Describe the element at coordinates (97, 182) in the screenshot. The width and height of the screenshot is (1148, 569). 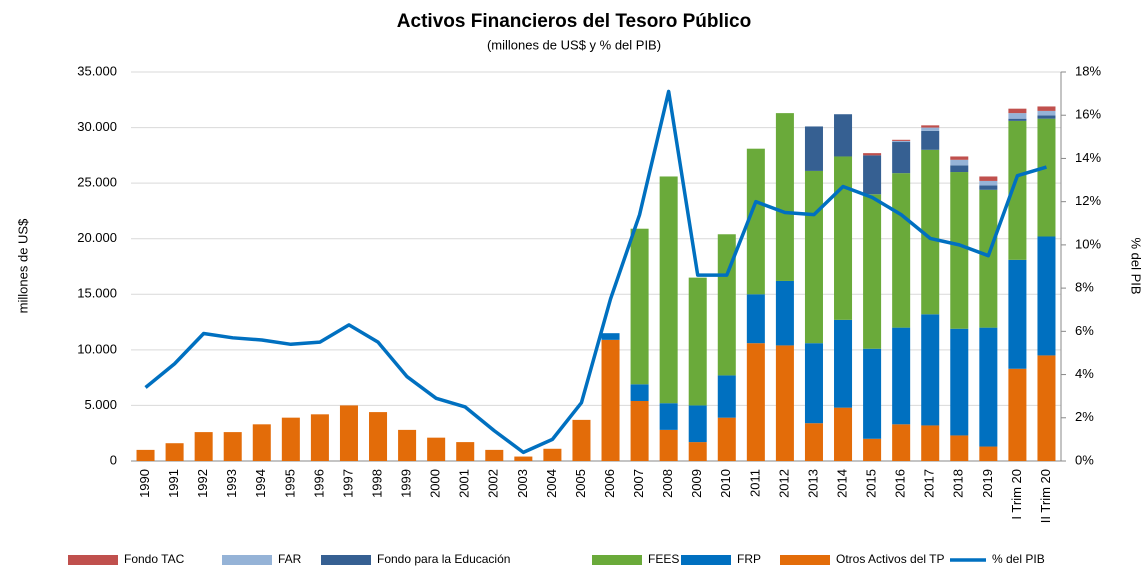
I see `y-tick-label: 25.000` at that location.